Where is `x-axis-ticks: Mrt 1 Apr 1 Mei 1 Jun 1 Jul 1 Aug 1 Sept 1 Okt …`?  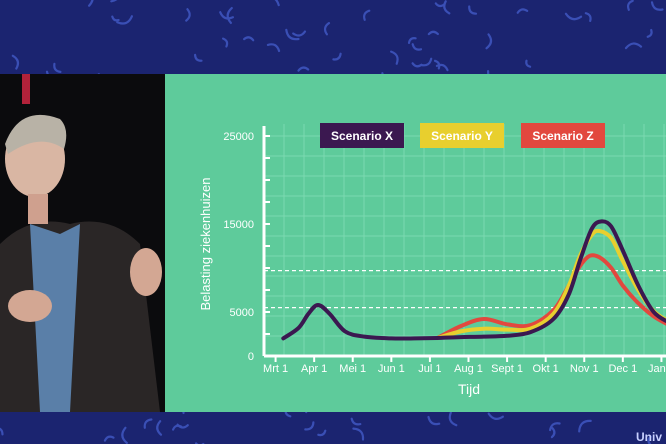
x-axis-ticks: Mrt 1 Apr 1 Mei 1 Jun 1 Jul 1 Aug 1 Sept 1 Okt … is located at coordinates (464, 365).